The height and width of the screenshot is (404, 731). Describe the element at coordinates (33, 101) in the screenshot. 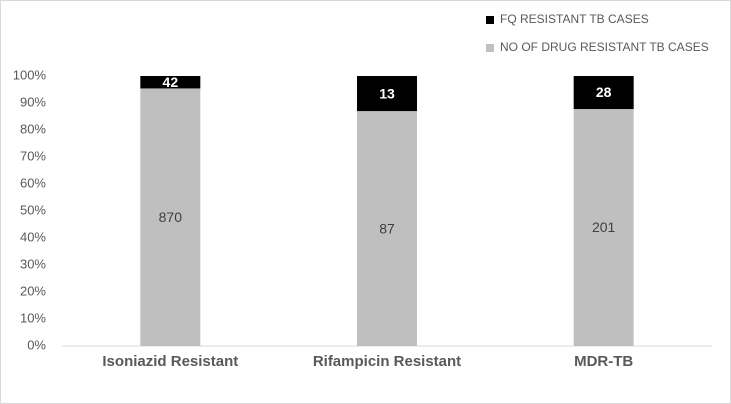

I see `y-tick-label: 90%` at that location.